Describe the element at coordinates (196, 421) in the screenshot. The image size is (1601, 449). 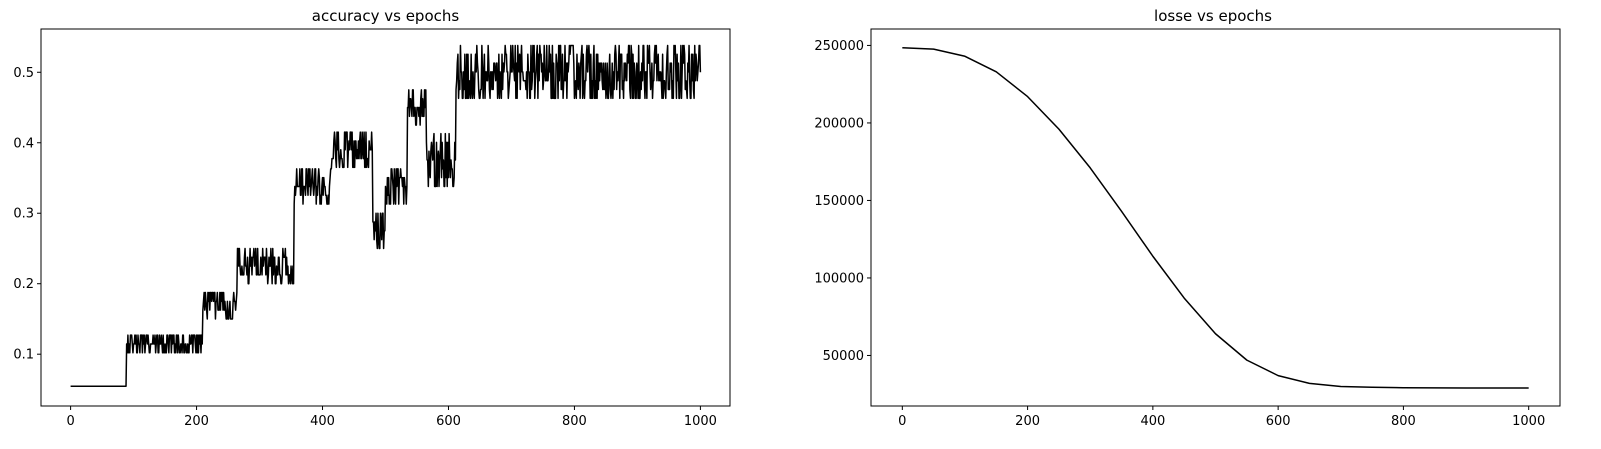
I see `accuracy-x-tick-label: 200` at that location.